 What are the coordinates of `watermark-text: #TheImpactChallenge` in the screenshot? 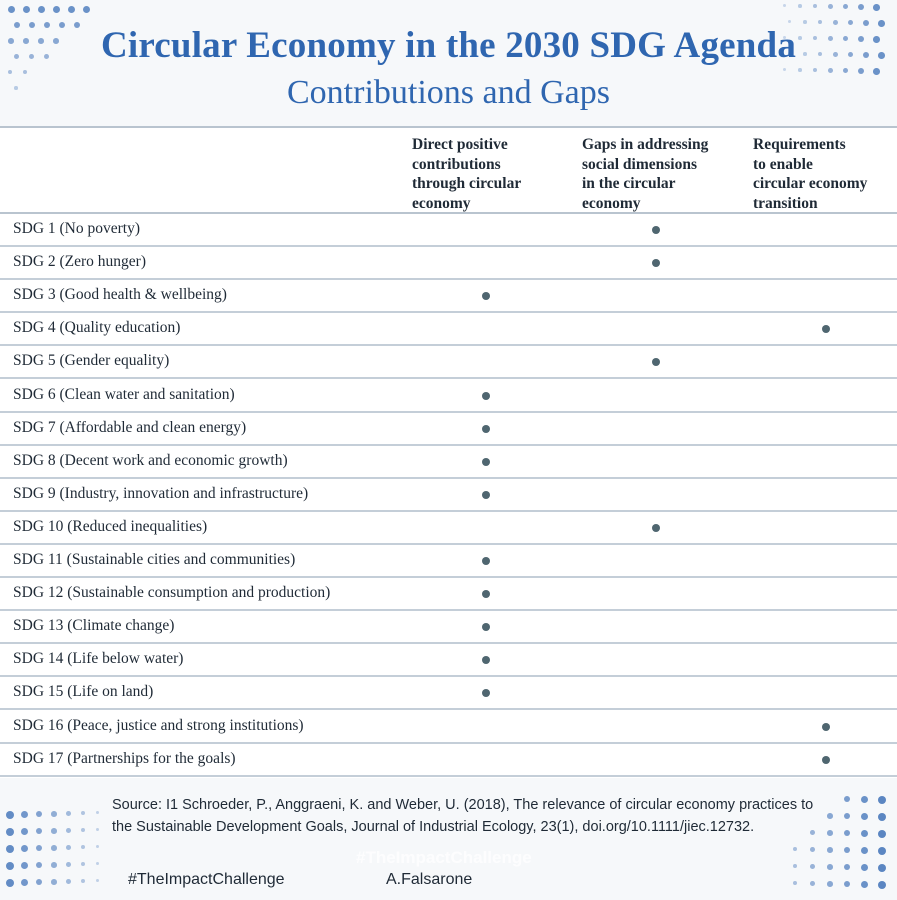 It's located at (444, 857).